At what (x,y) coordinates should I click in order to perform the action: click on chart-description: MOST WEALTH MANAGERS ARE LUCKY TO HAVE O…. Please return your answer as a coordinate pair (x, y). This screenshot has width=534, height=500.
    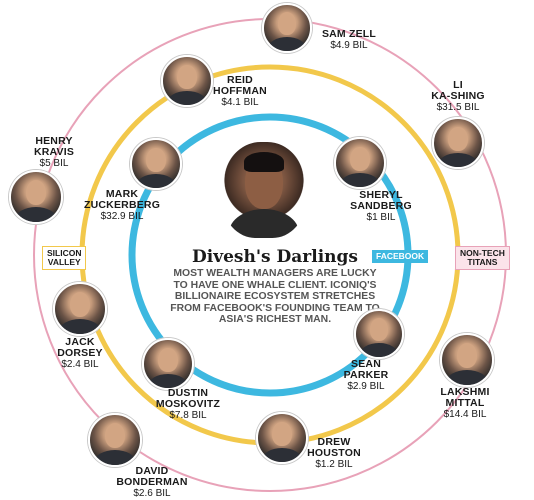
    Looking at the image, I should click on (275, 297).